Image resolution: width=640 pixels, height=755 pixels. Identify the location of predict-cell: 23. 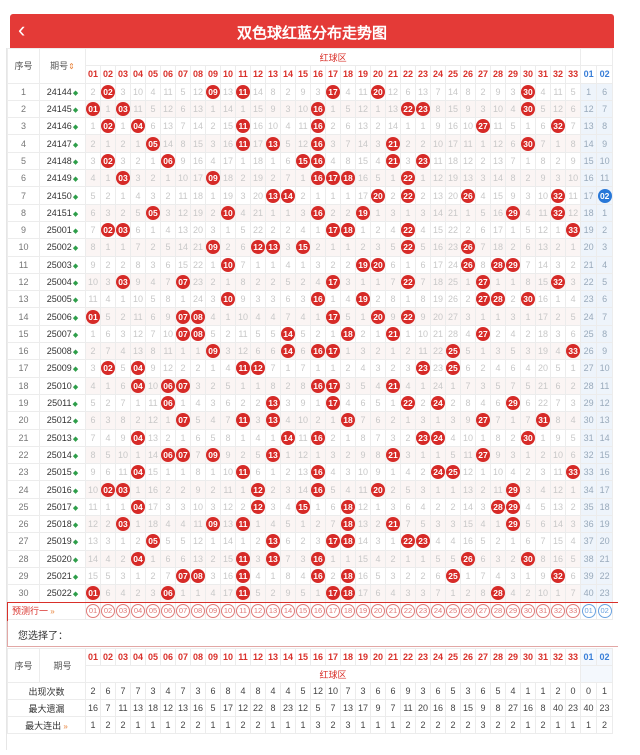
(423, 610).